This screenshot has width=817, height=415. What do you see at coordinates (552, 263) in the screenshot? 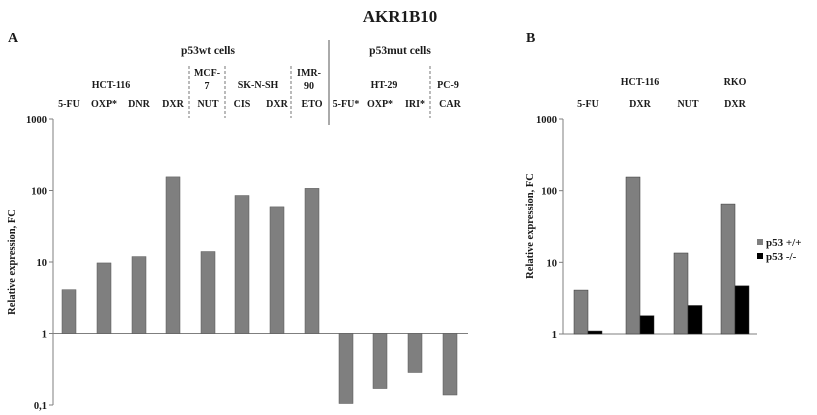
I see `panel-b-ytick-label: 10` at bounding box center [552, 263].